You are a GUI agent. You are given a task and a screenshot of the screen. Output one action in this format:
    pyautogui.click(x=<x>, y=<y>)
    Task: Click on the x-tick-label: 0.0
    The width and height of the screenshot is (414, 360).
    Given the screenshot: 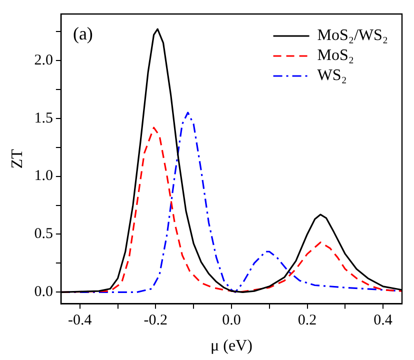 What is the action you would take?
    pyautogui.click(x=231, y=320)
    